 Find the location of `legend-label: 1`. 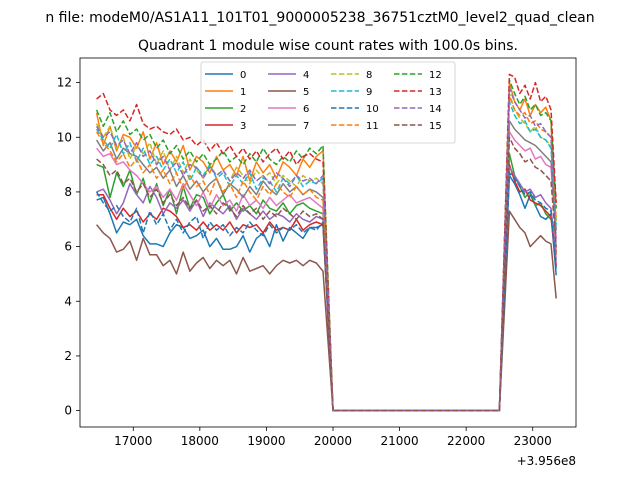

legend-label: 1 is located at coordinates (243, 92).